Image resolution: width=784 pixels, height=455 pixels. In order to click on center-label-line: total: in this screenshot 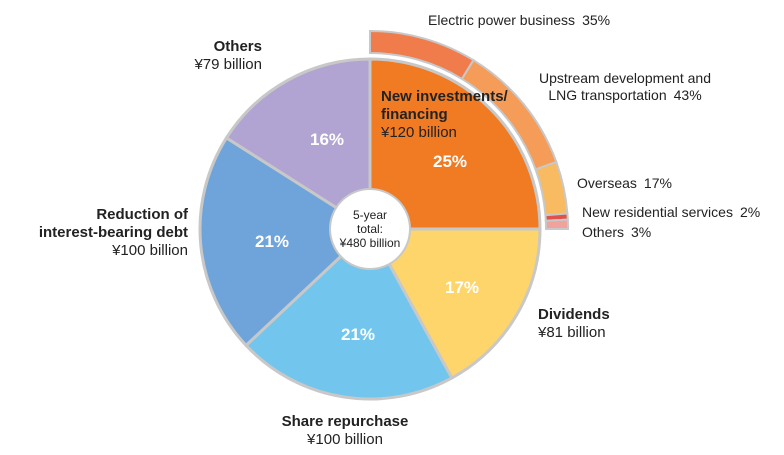, I will do `click(369, 229)`.